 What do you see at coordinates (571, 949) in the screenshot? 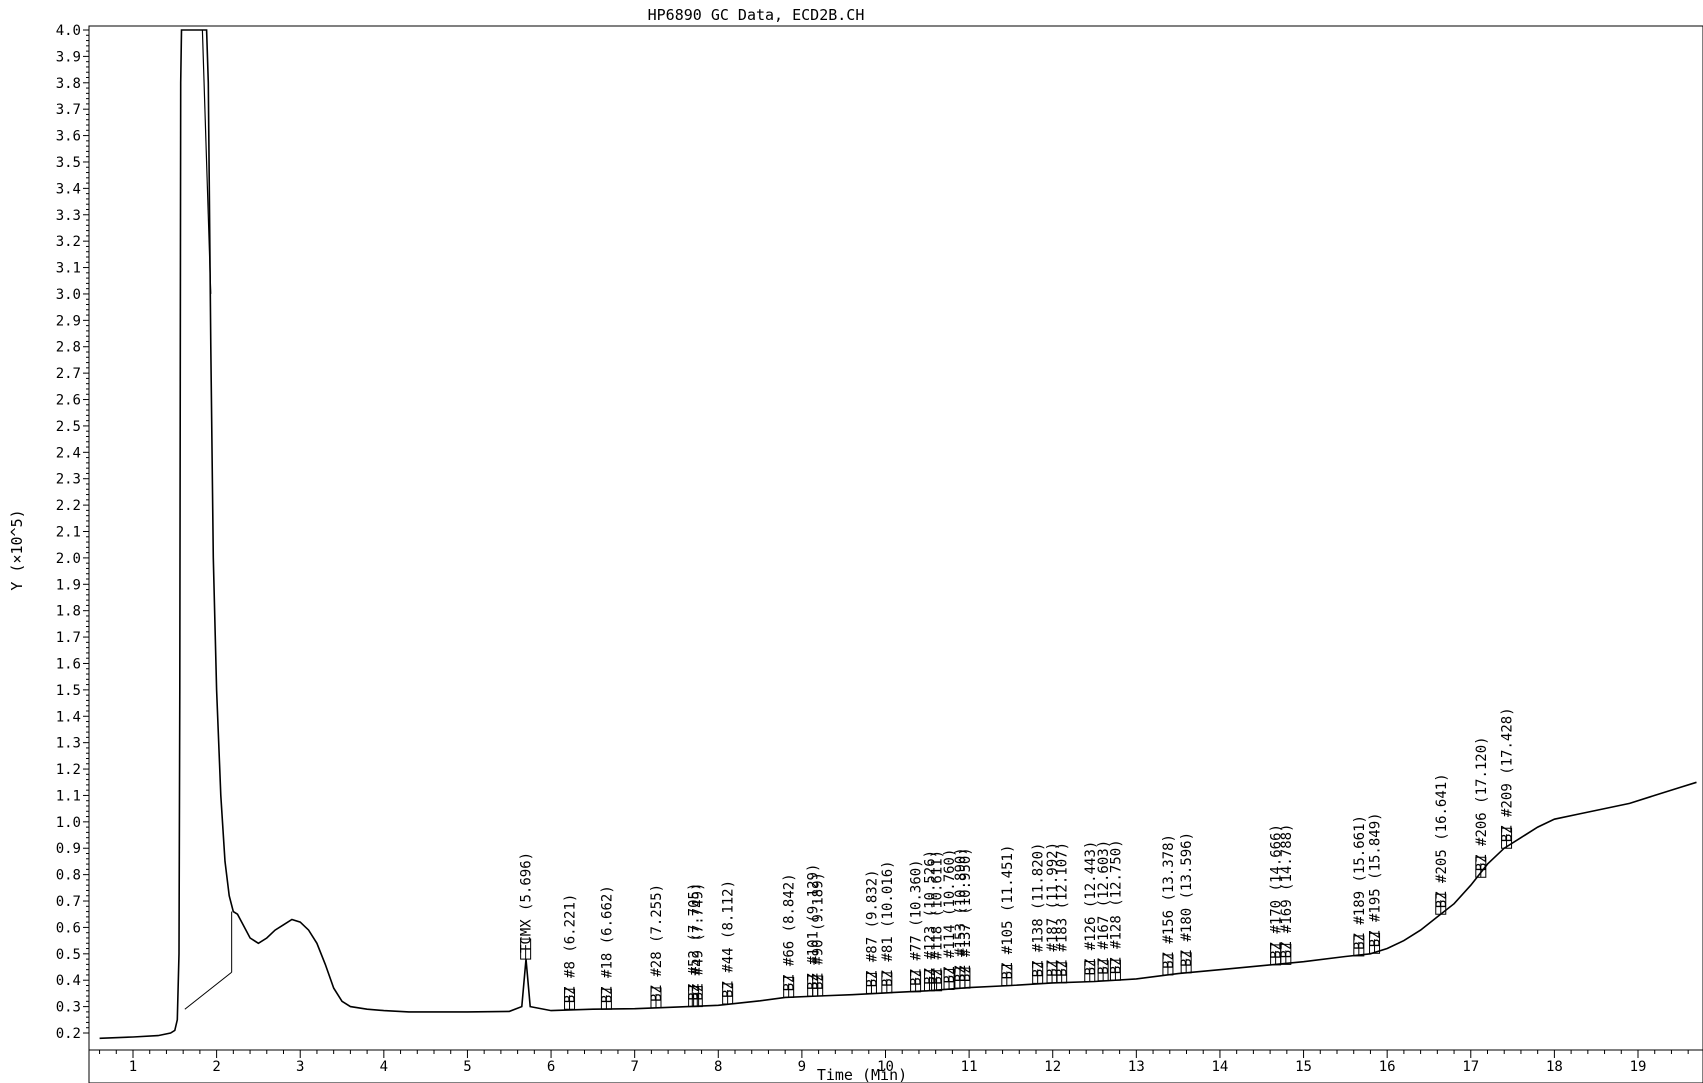
I see `peak-label: BZ #8 (6.221)` at bounding box center [571, 949].